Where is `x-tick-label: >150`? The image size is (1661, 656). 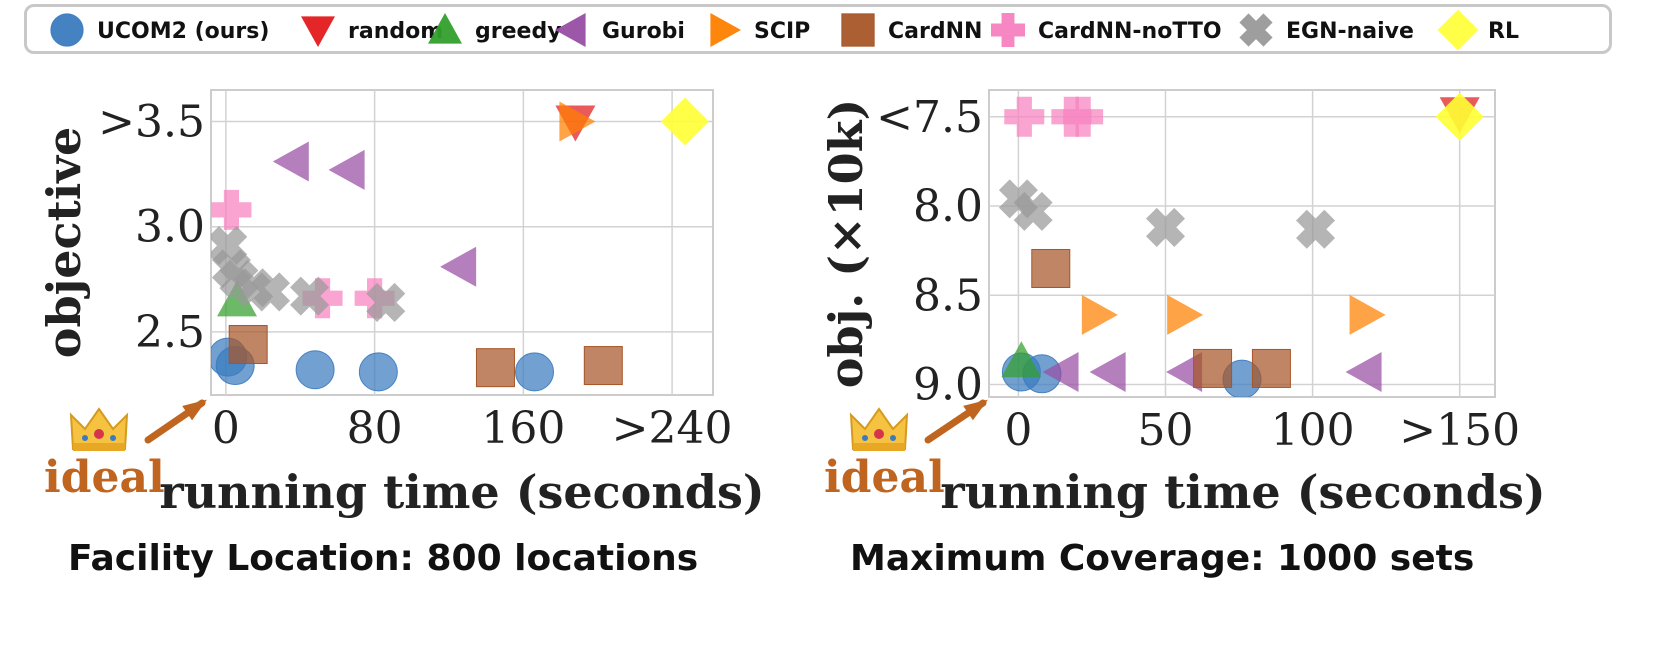
x-tick-label: >150 is located at coordinates (1459, 430).